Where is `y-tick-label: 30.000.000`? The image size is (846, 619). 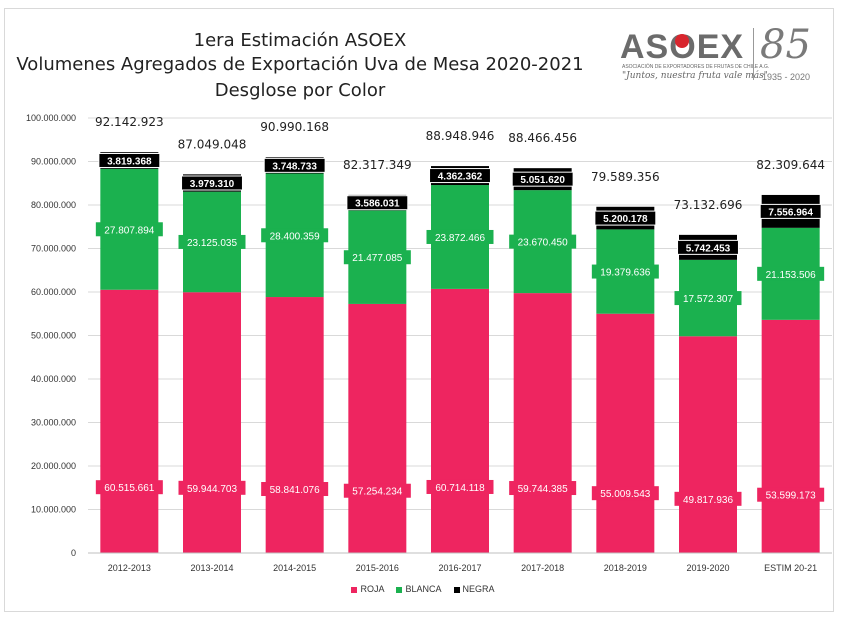 y-tick-label: 30.000.000 is located at coordinates (53, 423).